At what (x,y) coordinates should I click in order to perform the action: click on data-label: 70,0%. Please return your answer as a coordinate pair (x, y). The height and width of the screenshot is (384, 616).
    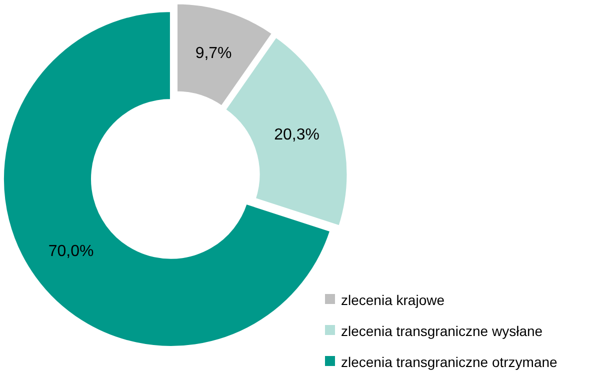
    Looking at the image, I should click on (71, 251).